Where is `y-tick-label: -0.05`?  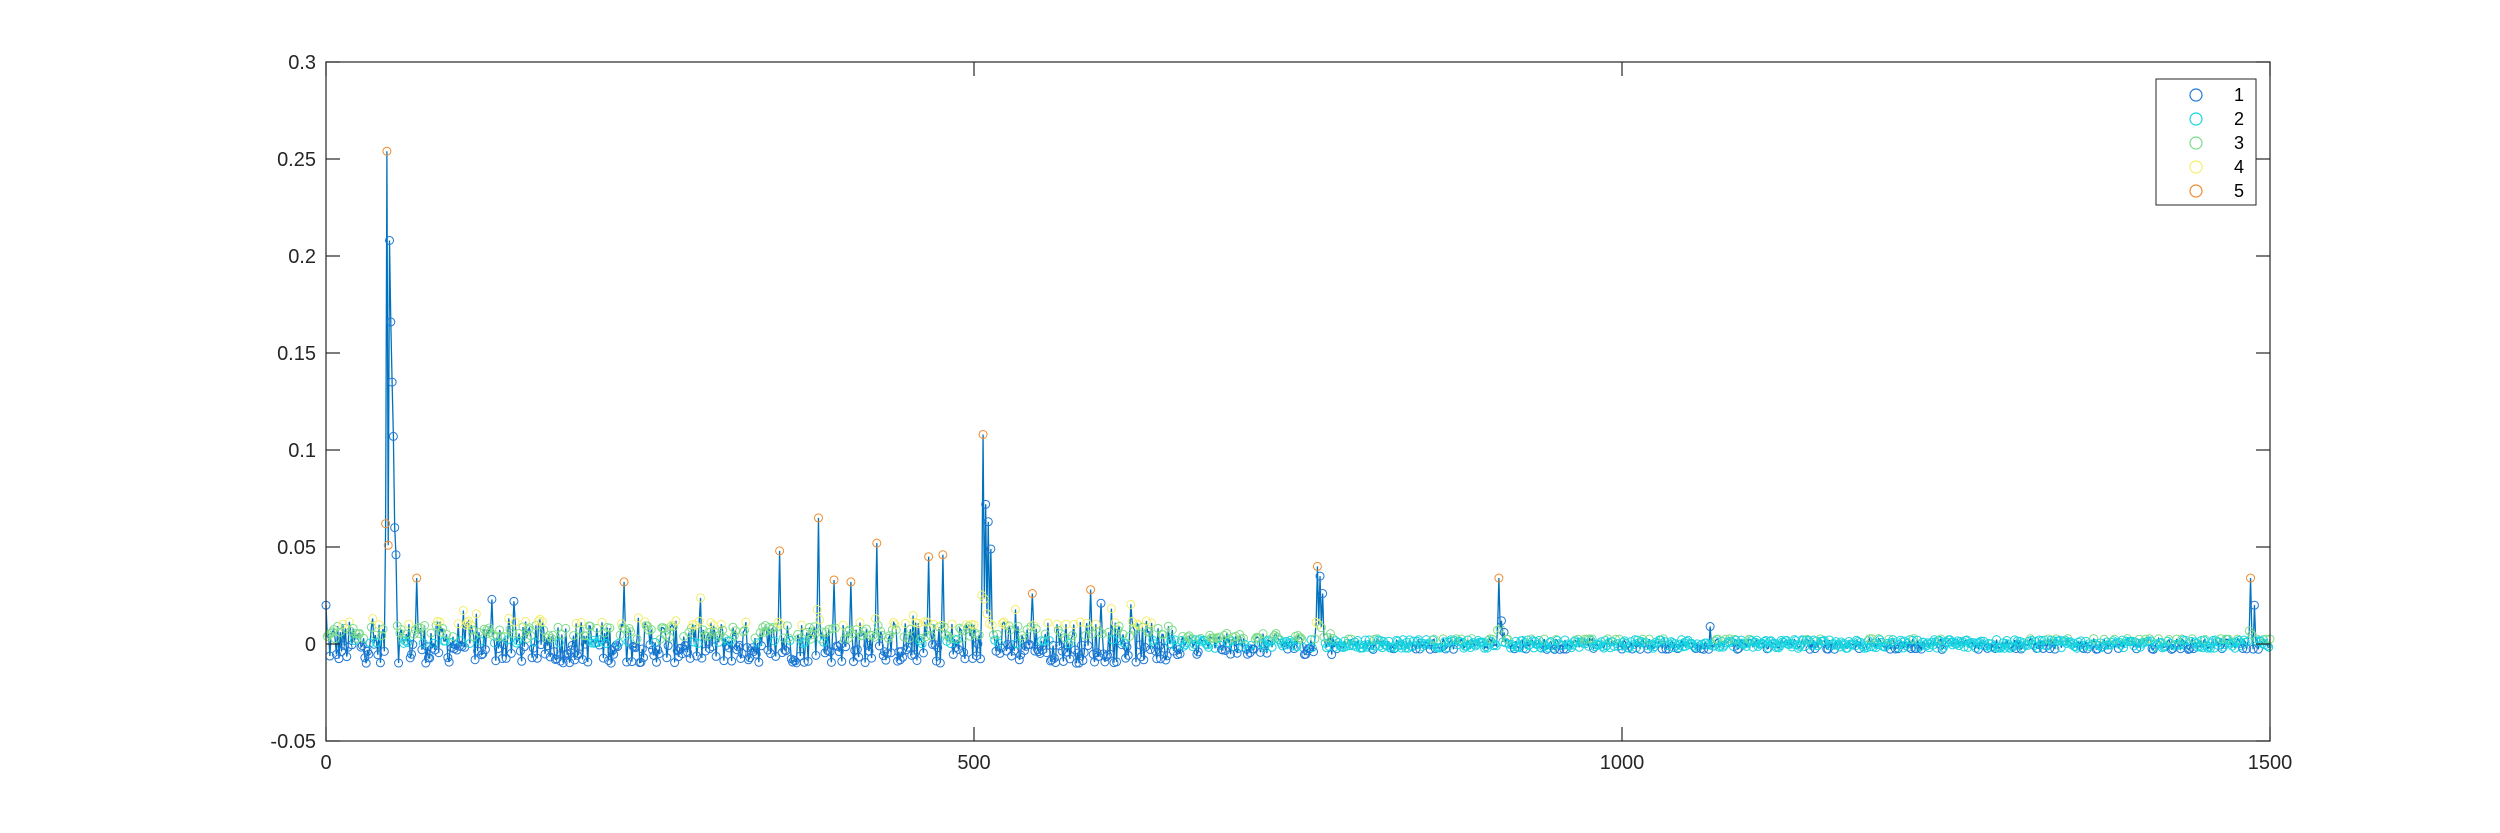 y-tick-label: -0.05 is located at coordinates (293, 742).